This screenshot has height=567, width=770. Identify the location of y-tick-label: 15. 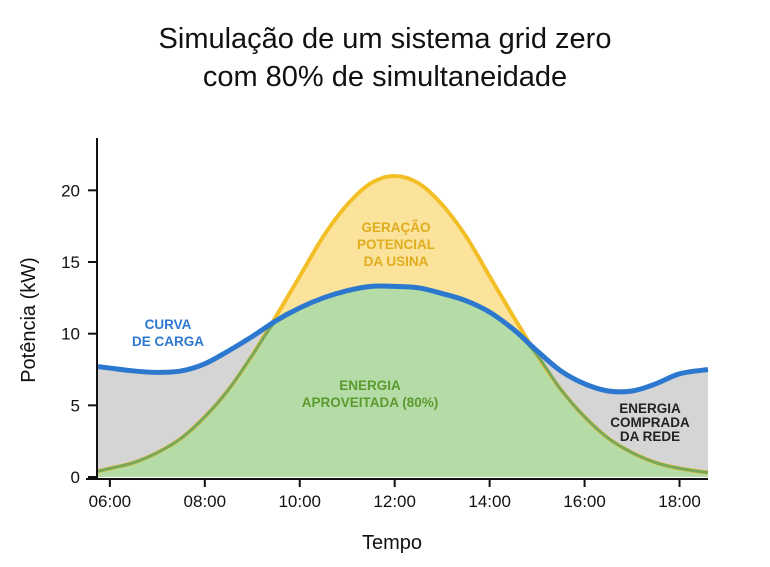
(70, 262).